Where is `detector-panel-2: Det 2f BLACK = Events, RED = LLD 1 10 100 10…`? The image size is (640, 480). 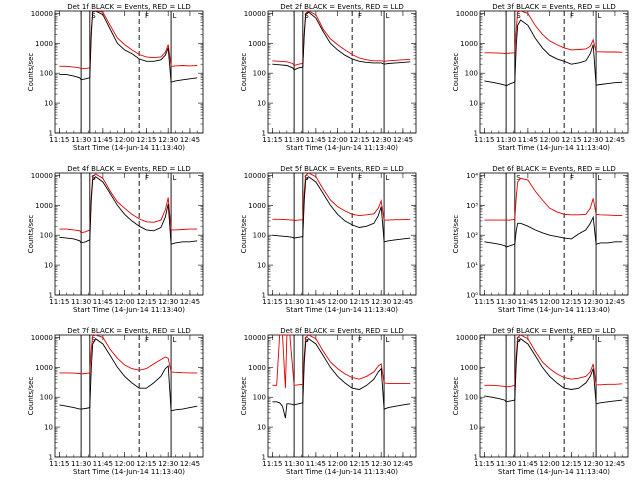
detector-panel-2: Det 2f BLACK = Events, RED = LLD 1 10 100 10… is located at coordinates (328, 77).